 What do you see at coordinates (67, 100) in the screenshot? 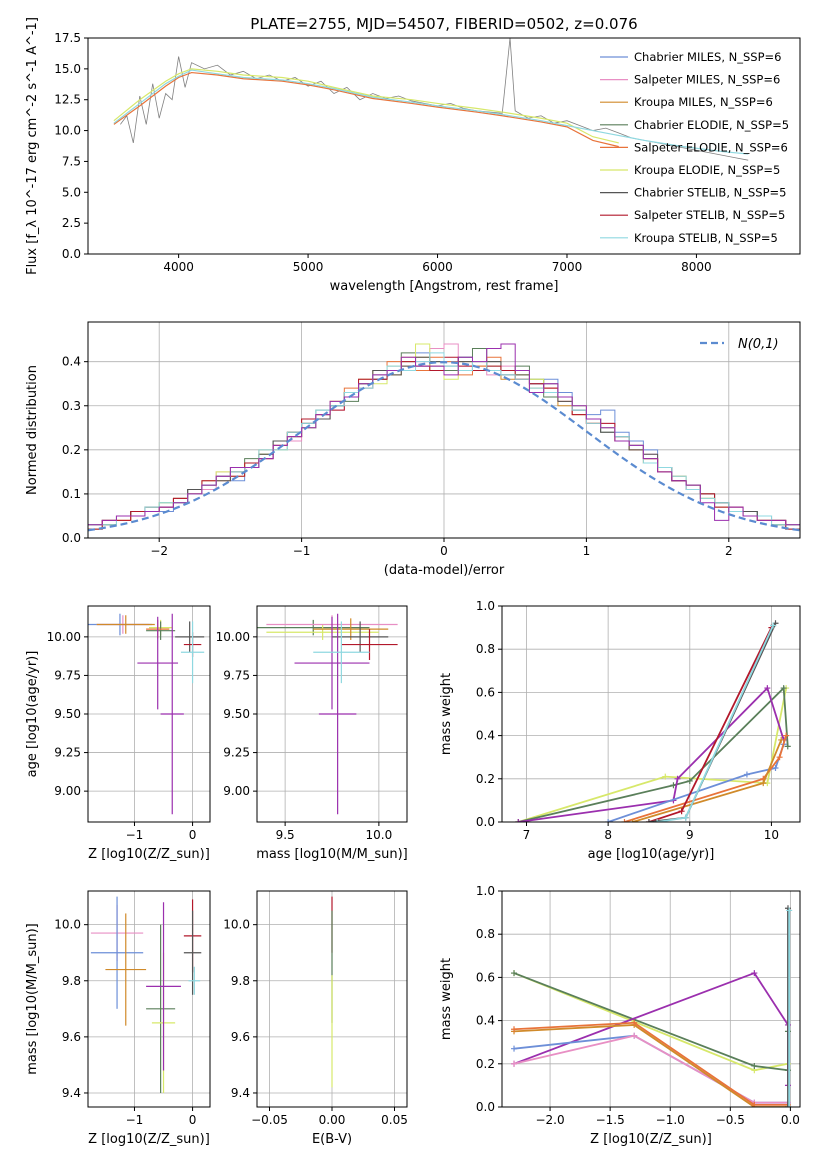
I see `y-tick-label: 12.5` at bounding box center [67, 100].